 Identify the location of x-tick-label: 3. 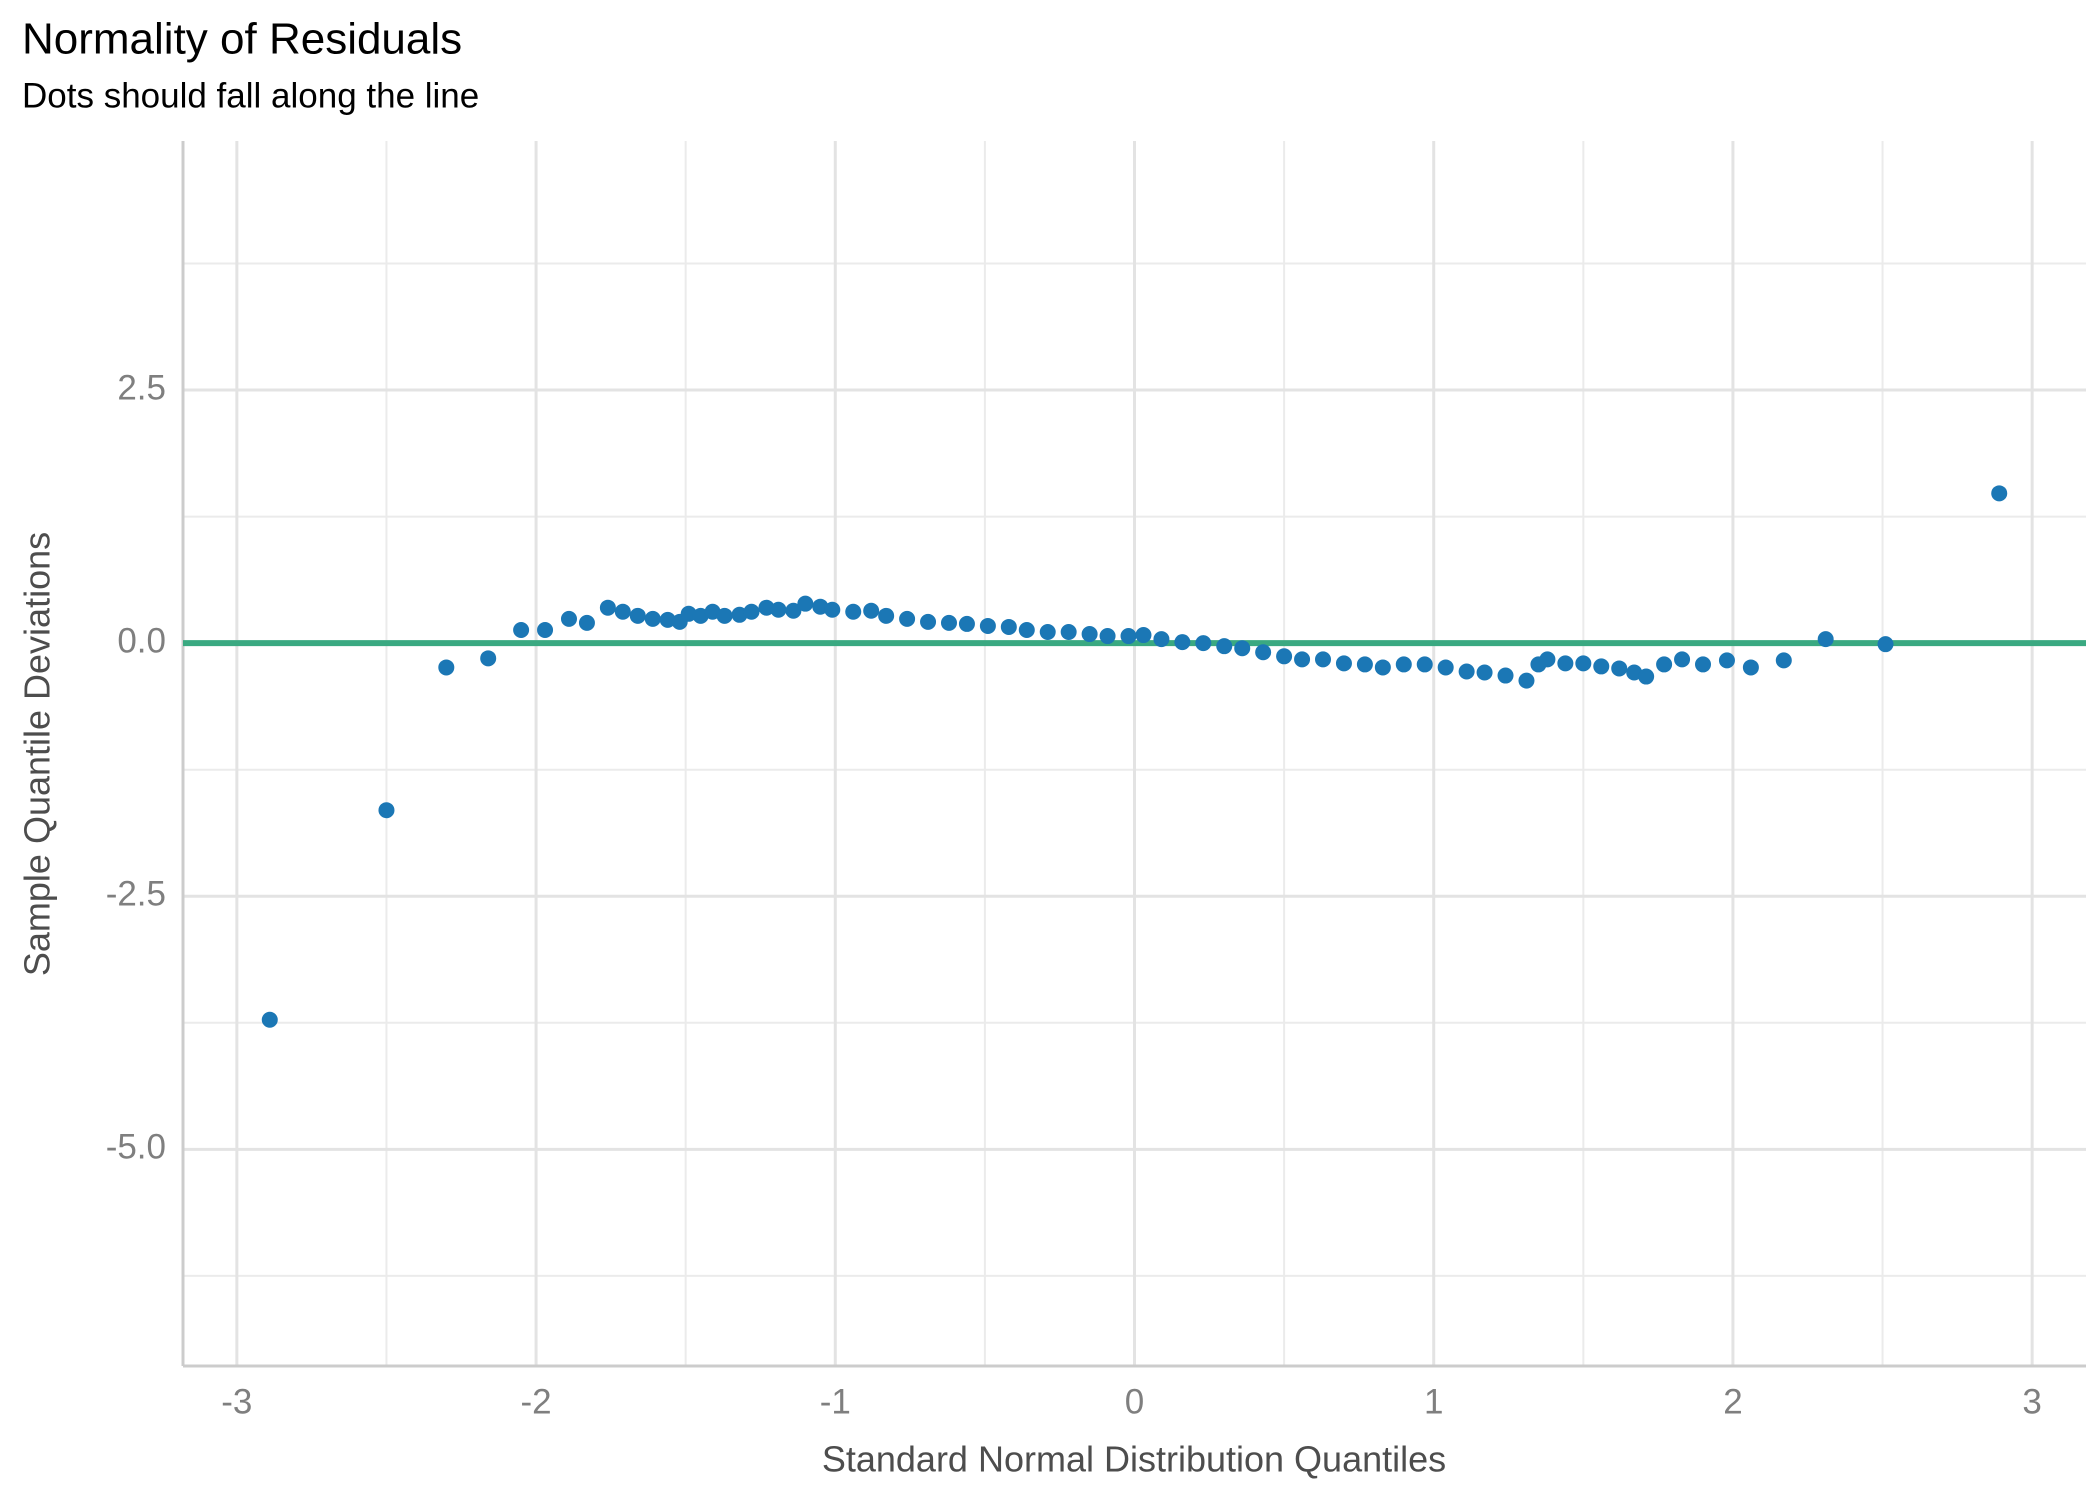
(2031, 1401).